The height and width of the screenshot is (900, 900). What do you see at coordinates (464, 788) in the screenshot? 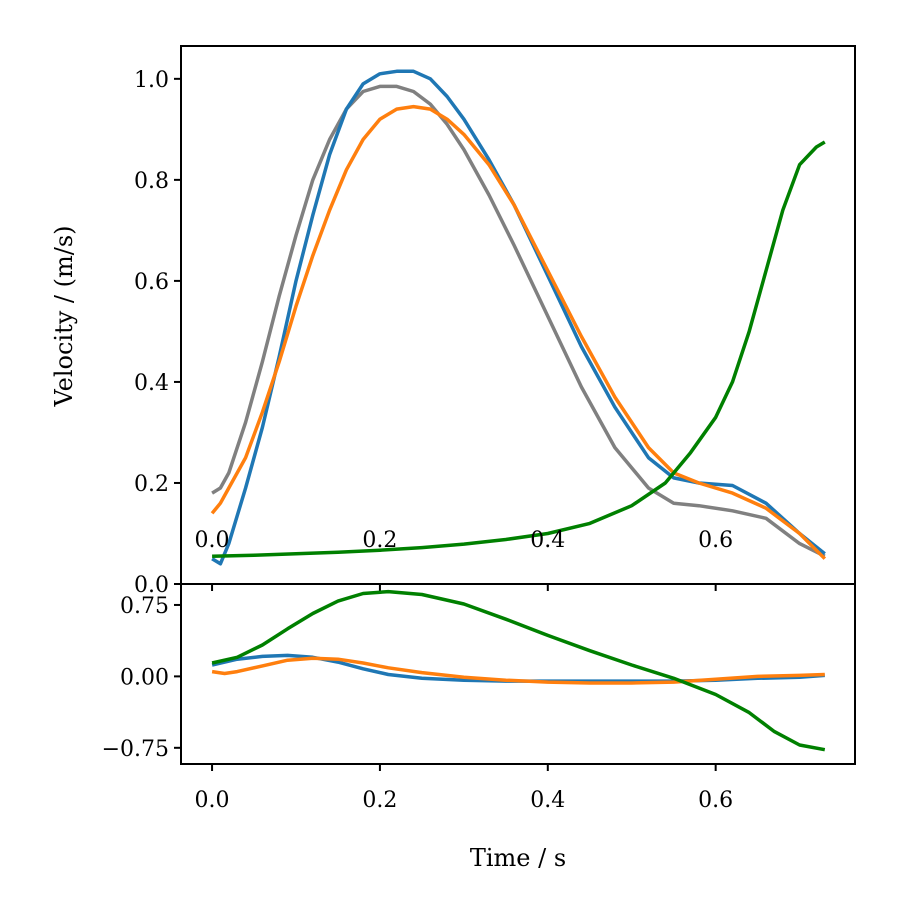
I see `derivative-x-ticks: 0.0 0.2 0.4 0.6` at bounding box center [464, 788].